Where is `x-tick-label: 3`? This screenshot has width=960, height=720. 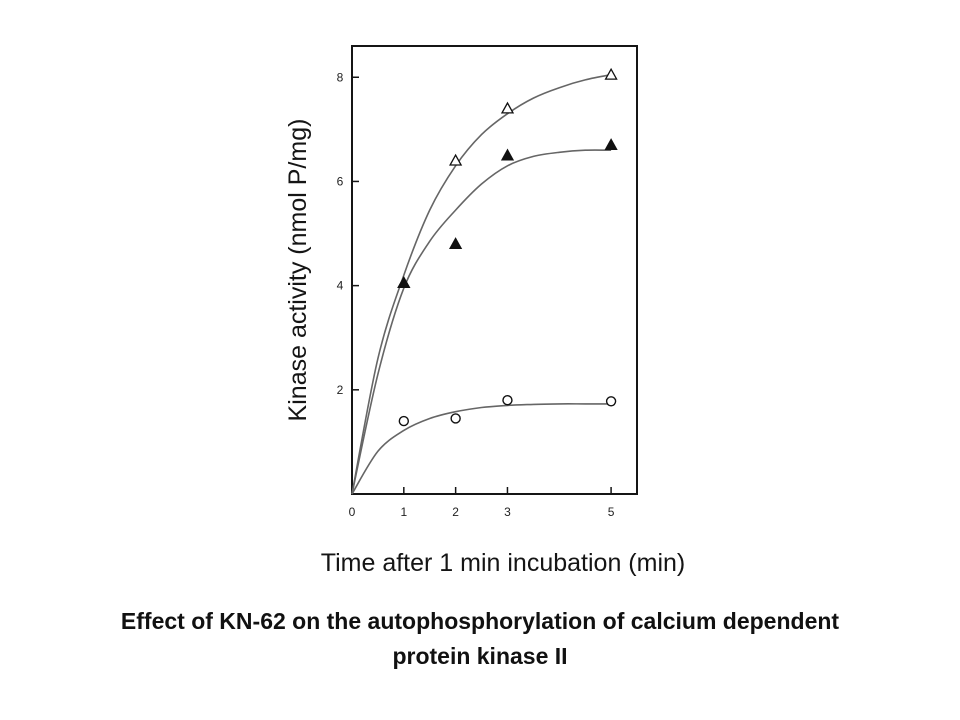
x-tick-label: 3 is located at coordinates (507, 512).